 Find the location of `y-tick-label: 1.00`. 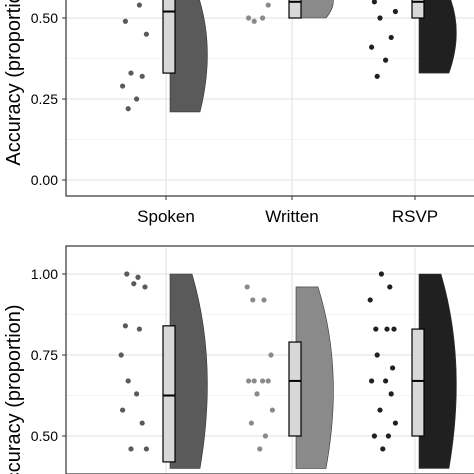

y-tick-label: 1.00 is located at coordinates (44, 274).